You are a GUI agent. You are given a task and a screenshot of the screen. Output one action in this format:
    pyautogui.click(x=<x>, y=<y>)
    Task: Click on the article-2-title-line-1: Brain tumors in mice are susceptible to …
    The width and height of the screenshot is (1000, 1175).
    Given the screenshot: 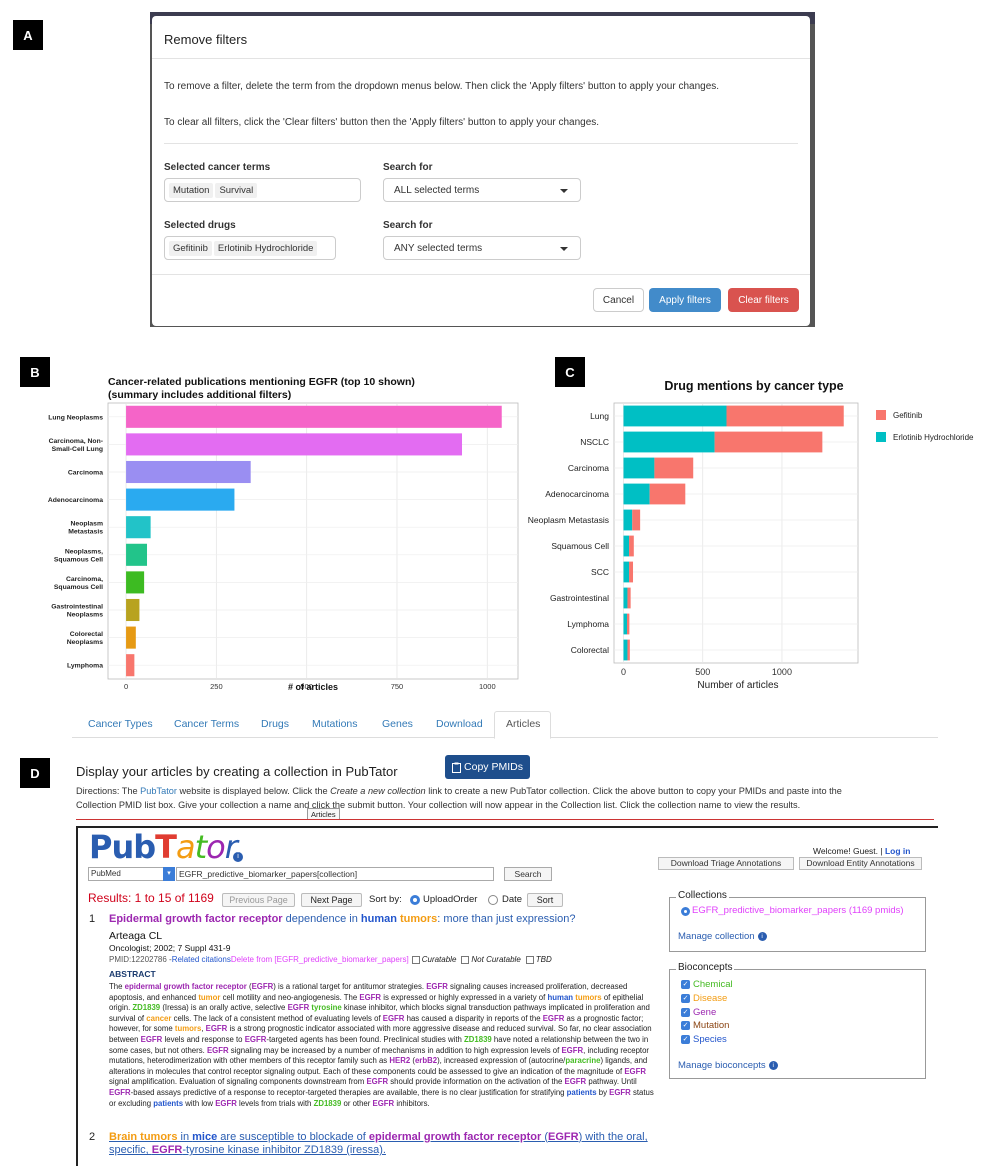 What is the action you would take?
    pyautogui.click(x=378, y=1137)
    